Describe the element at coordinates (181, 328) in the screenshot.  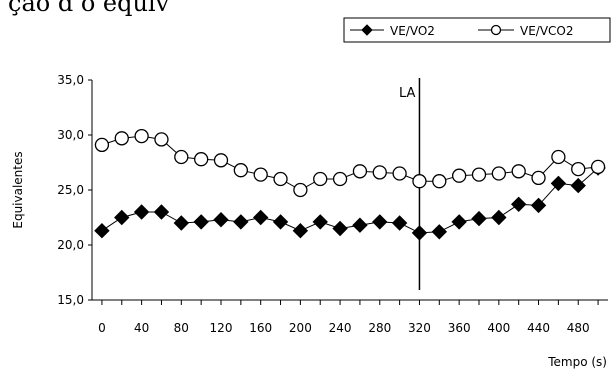
I see `x-tick-label: 80` at that location.